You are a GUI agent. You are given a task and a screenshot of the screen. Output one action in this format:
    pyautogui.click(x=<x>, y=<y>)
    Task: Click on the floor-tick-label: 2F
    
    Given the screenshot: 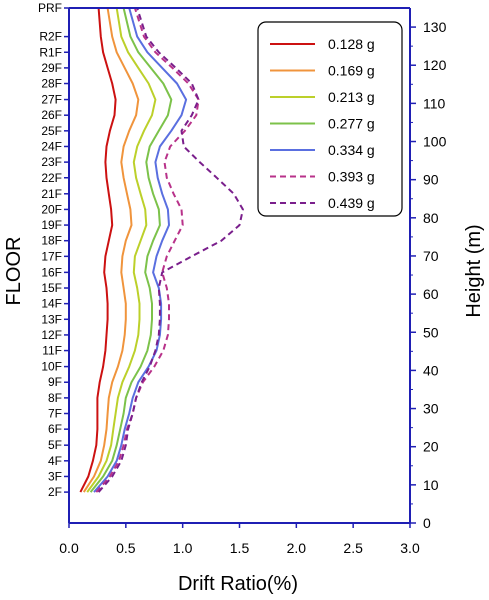 What is the action you would take?
    pyautogui.click(x=55, y=492)
    